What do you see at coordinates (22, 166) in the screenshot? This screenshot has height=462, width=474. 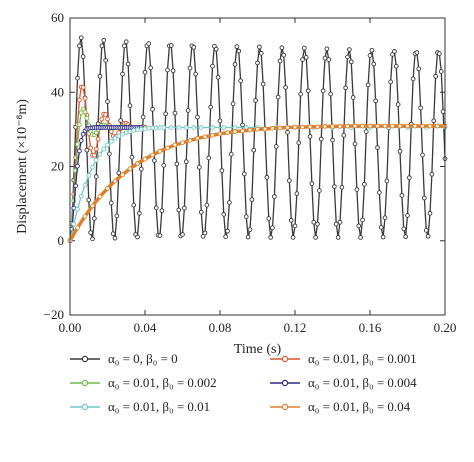 I see `y-axis-label: Displacement (×10⁻⁸m)` at bounding box center [22, 166].